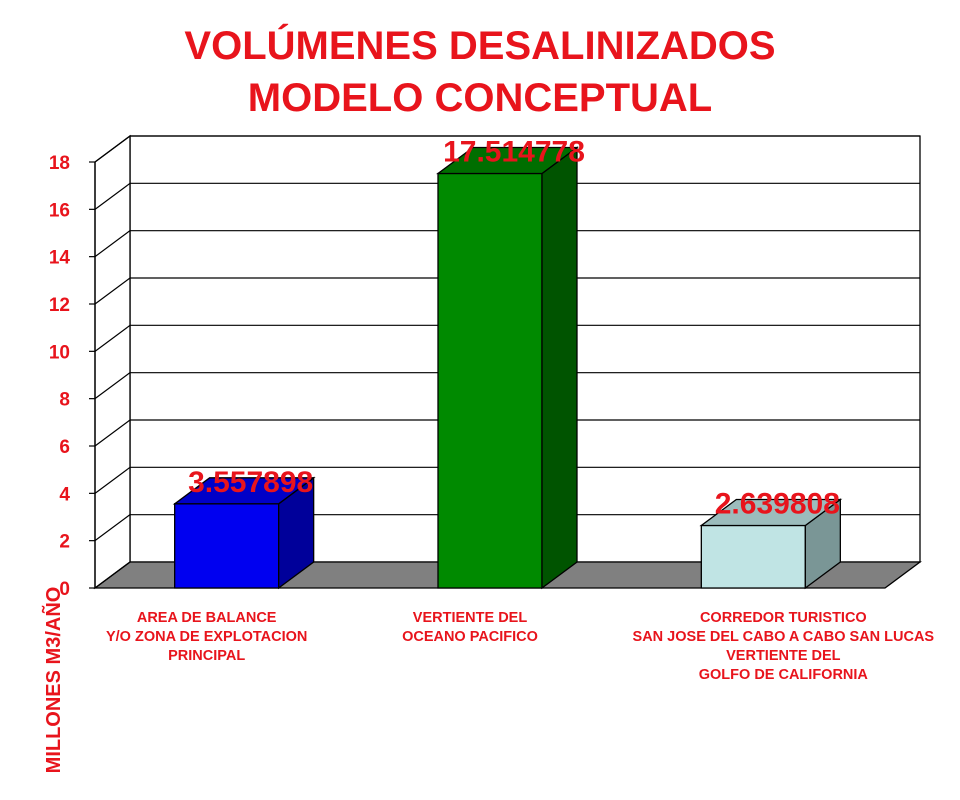 The width and height of the screenshot is (960, 800). I want to click on y-tick-label: 14, so click(60, 258).